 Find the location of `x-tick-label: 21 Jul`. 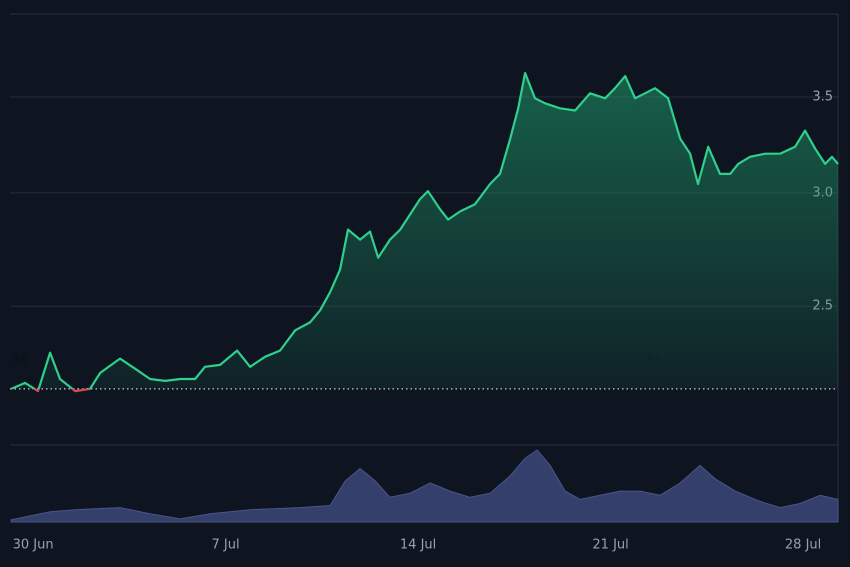

x-tick-label: 21 Jul is located at coordinates (610, 545).